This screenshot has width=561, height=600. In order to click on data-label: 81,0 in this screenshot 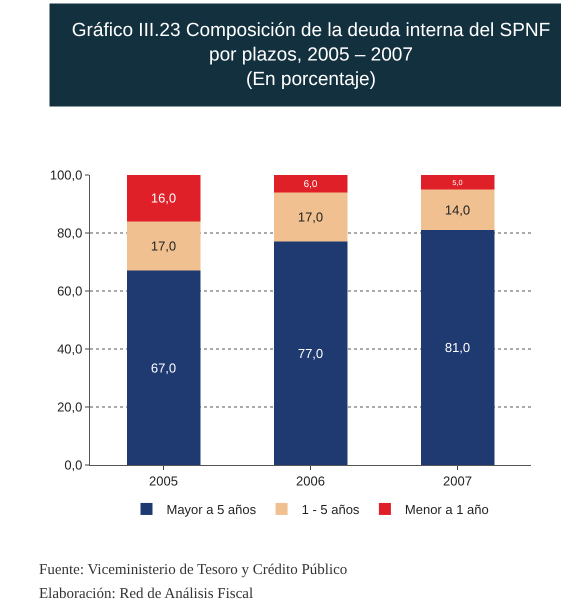, I will do `click(457, 348)`.